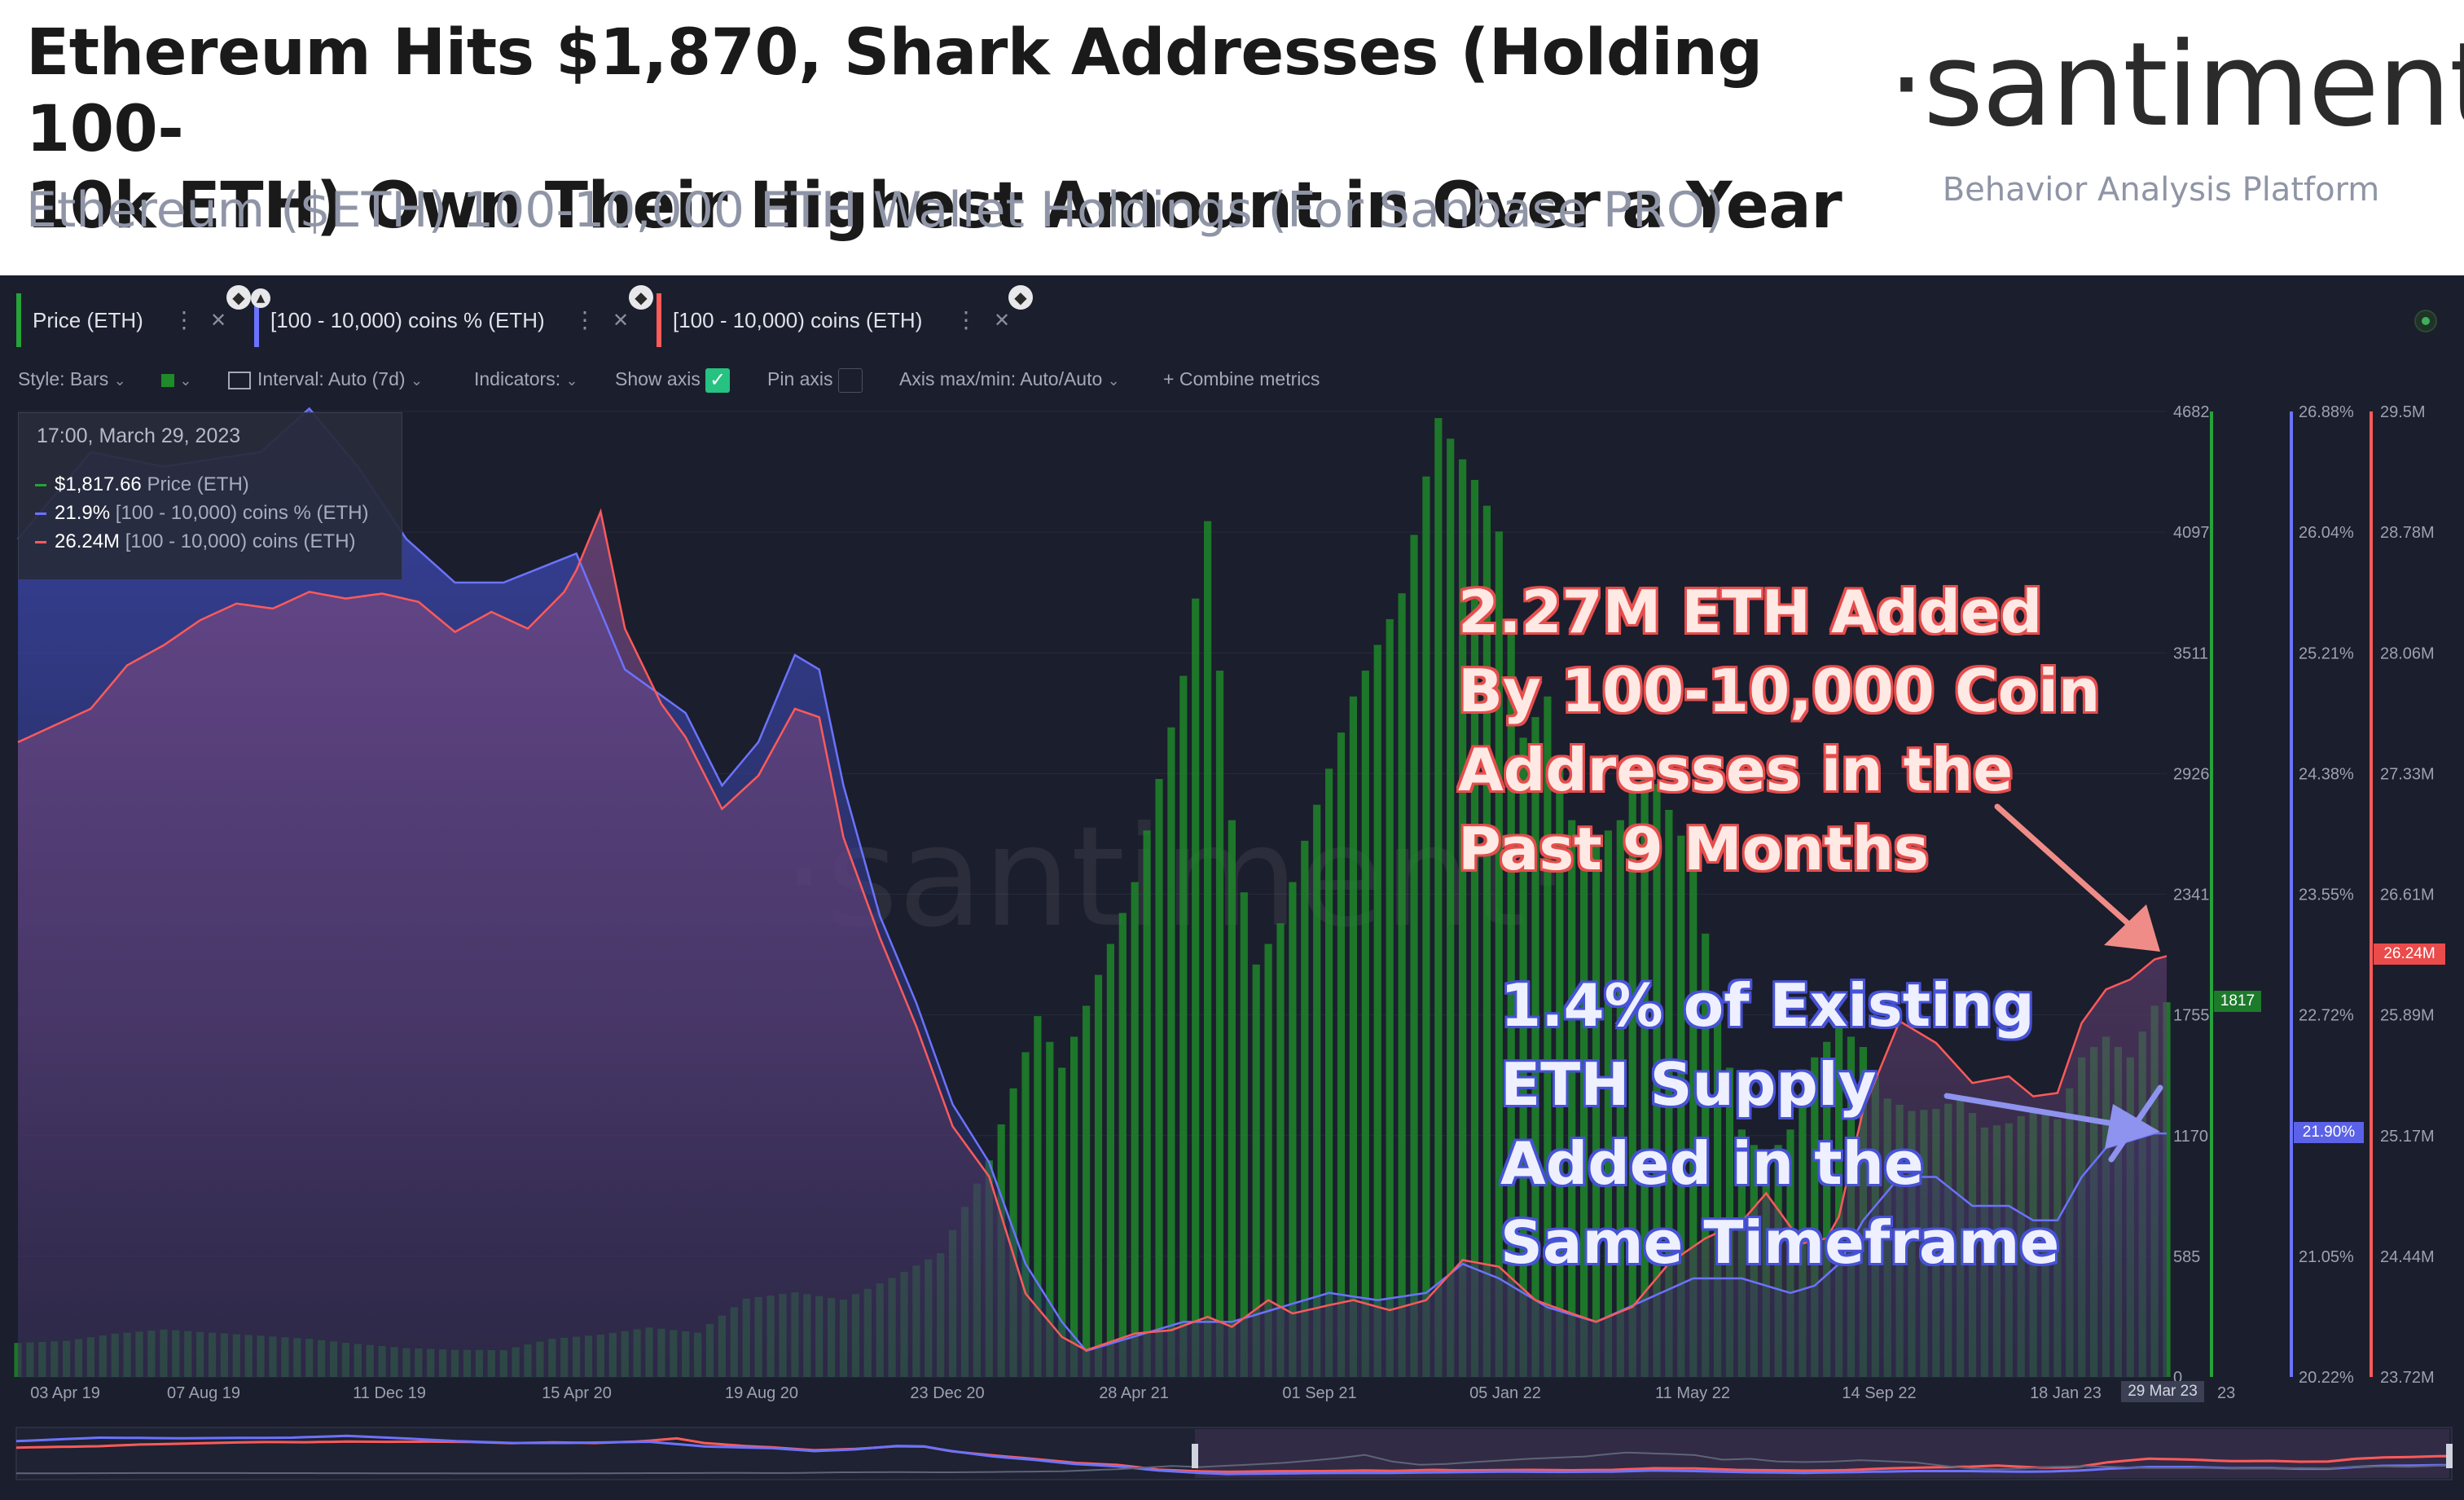 Image resolution: width=2464 pixels, height=1500 pixels. Describe the element at coordinates (2407, 895) in the screenshot. I see `y-tick-label: 26.61M` at that location.